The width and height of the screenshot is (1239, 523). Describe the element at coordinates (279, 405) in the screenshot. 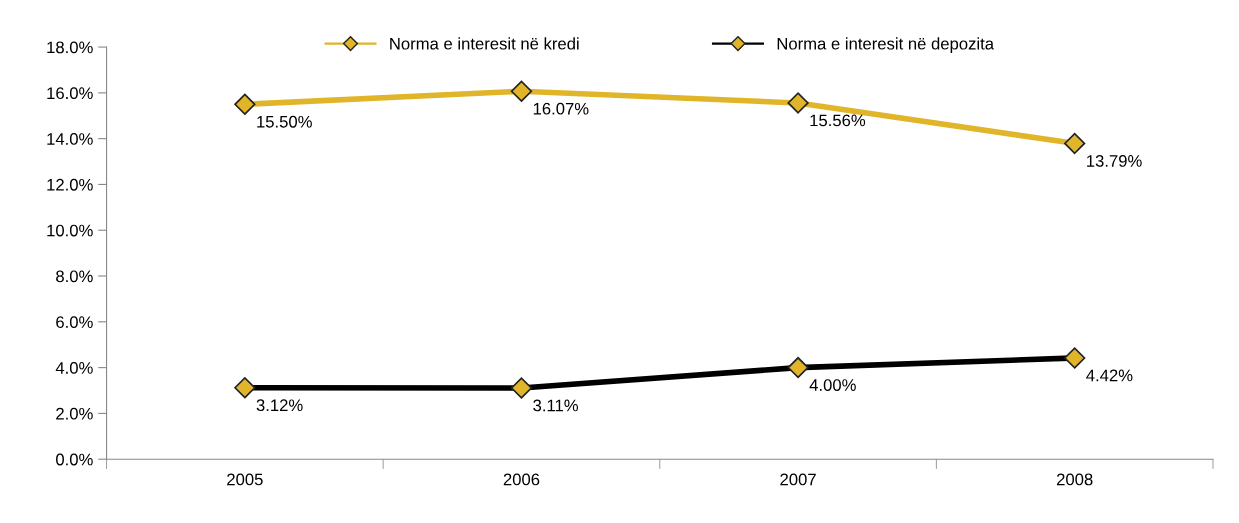

I see `data-label: 3.12%` at that location.